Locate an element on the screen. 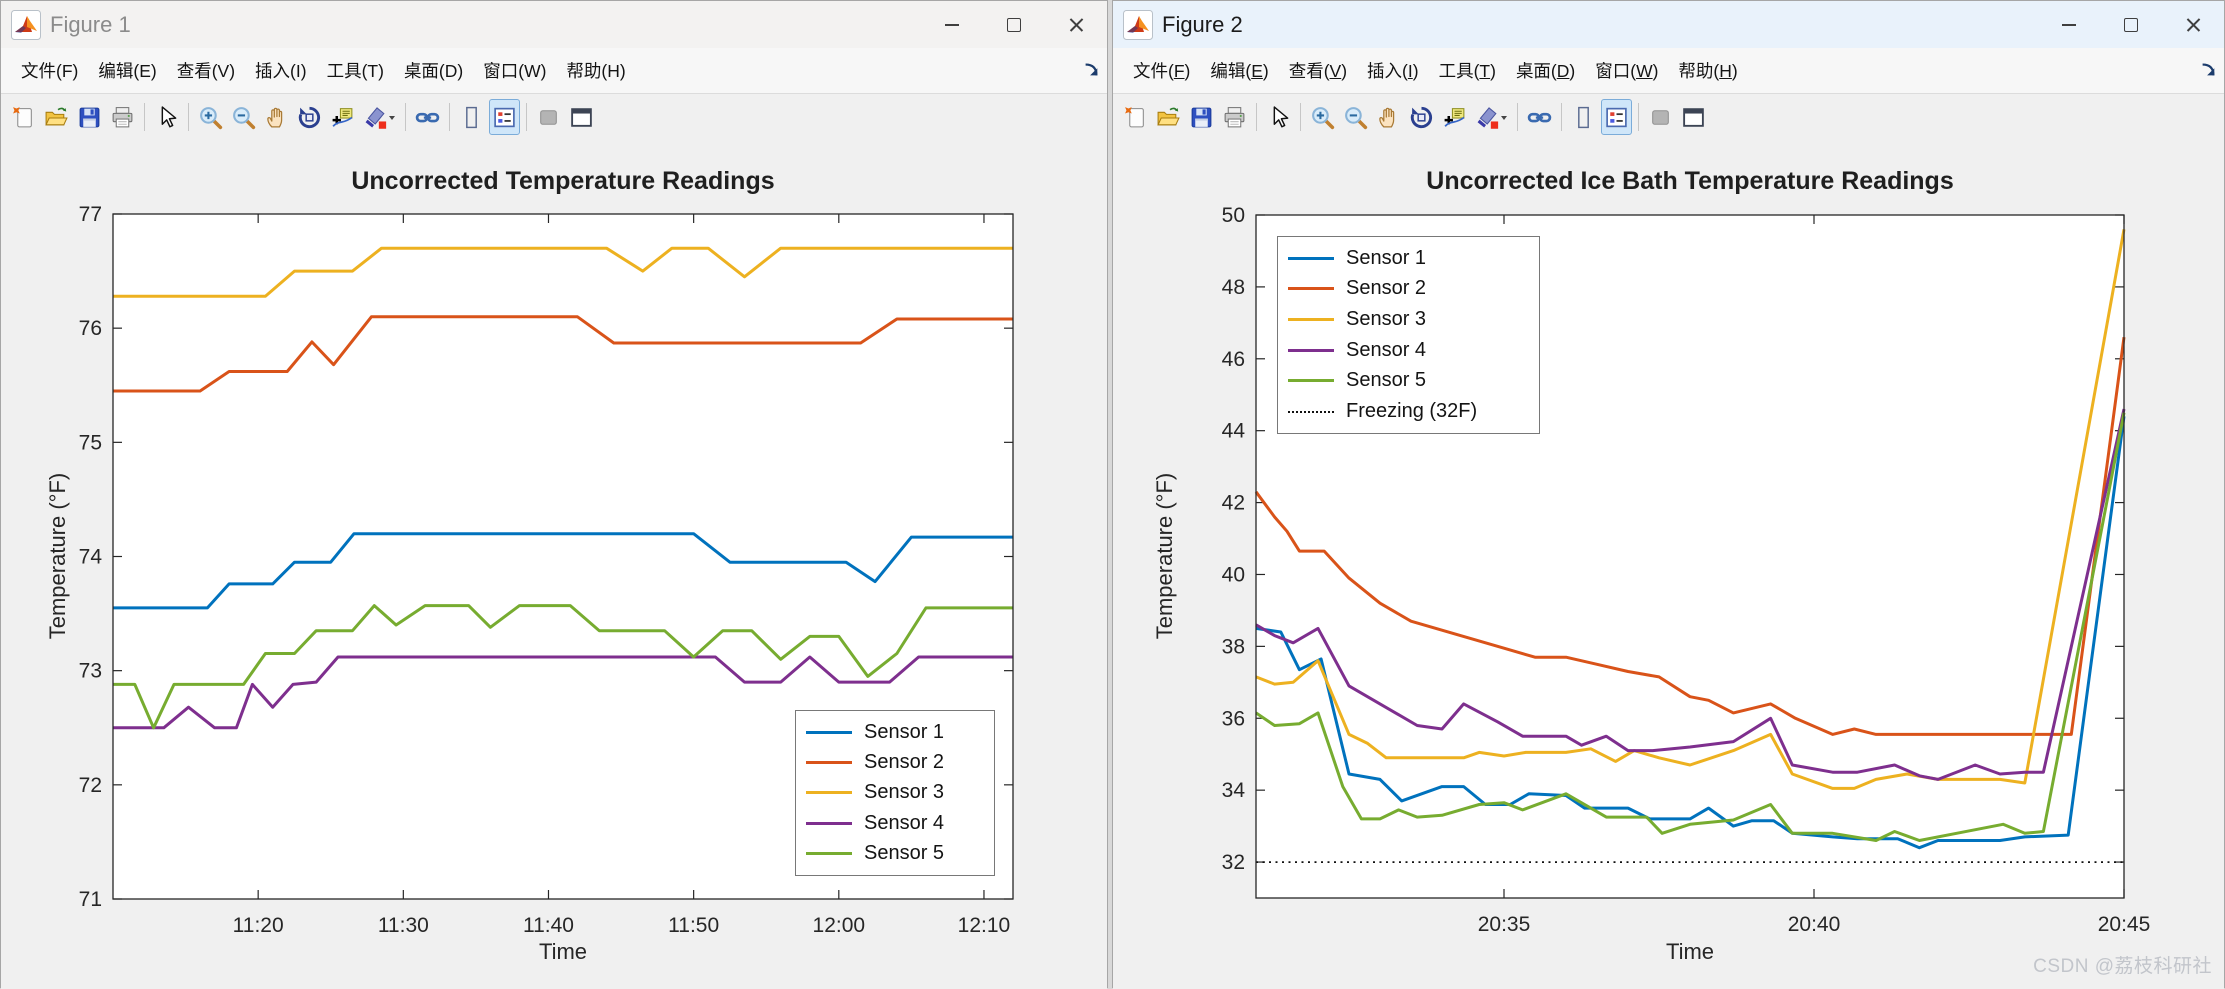 This screenshot has width=2225, height=989. minimize-icon is located at coordinates (952, 24).